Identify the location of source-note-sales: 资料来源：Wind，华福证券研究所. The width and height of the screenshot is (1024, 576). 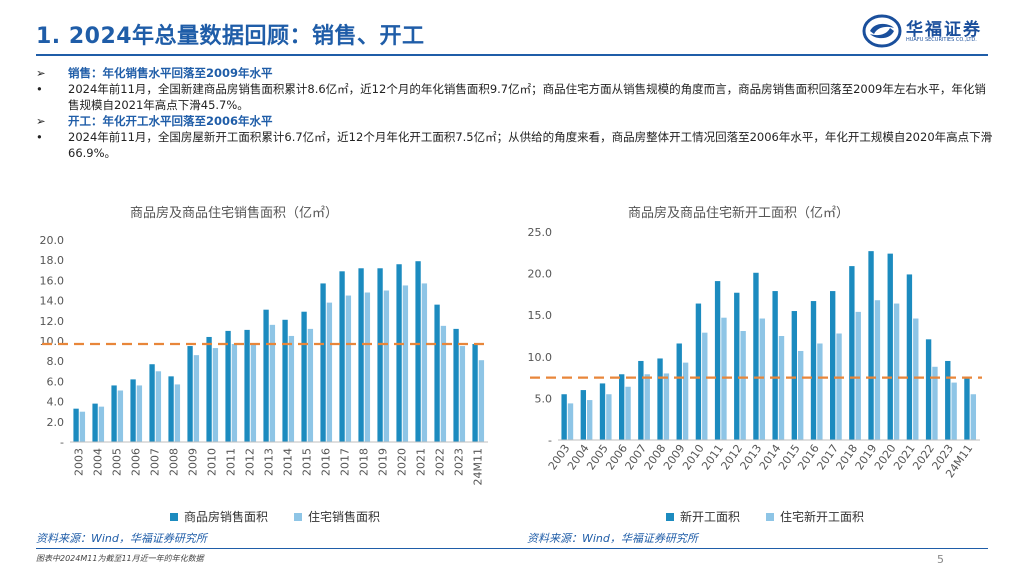
(121, 538).